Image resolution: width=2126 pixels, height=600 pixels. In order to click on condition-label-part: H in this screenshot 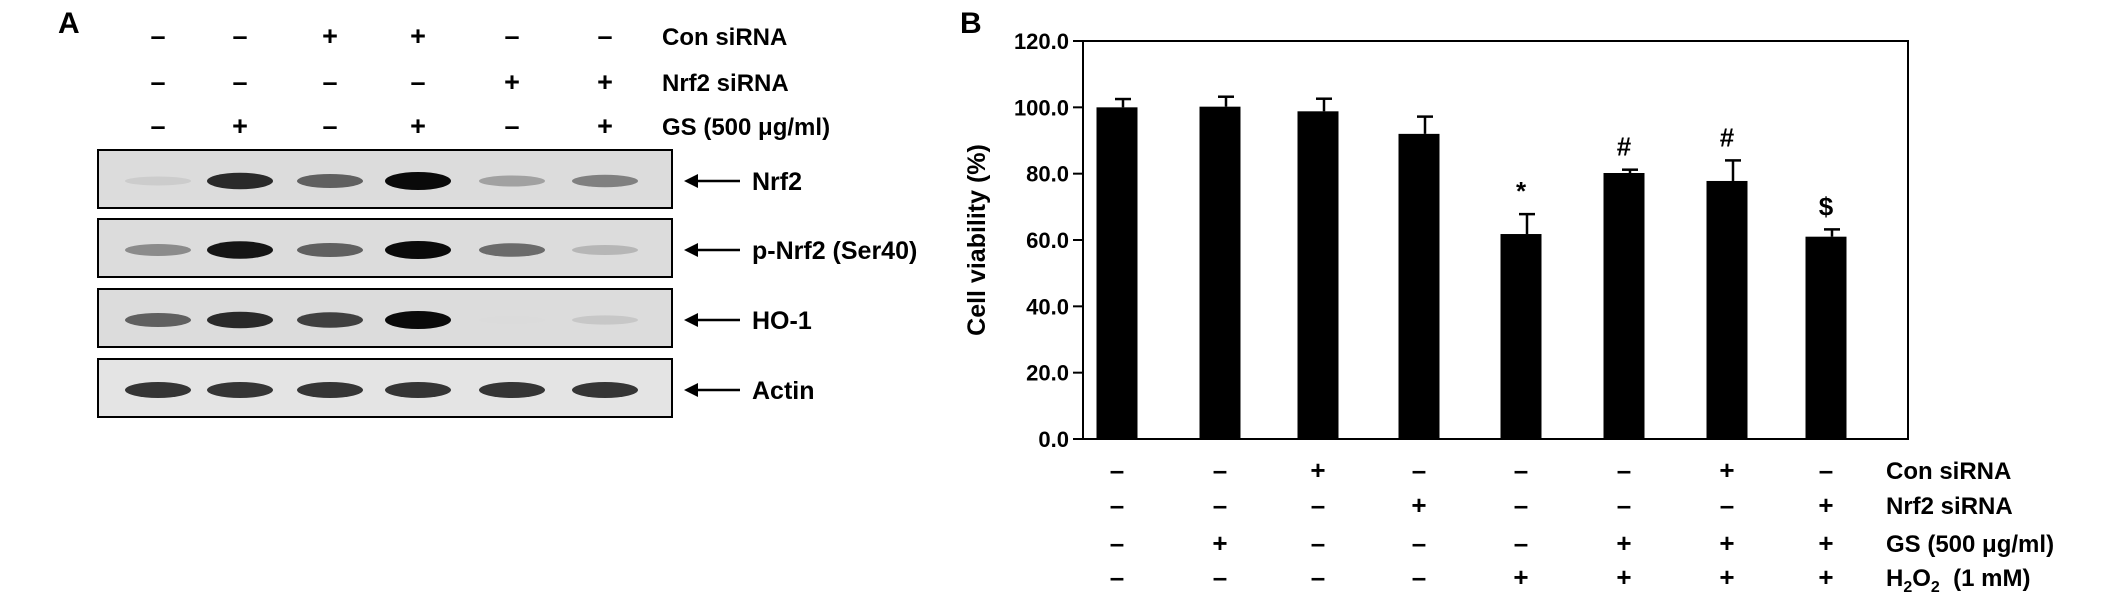, I will do `click(1894, 578)`.